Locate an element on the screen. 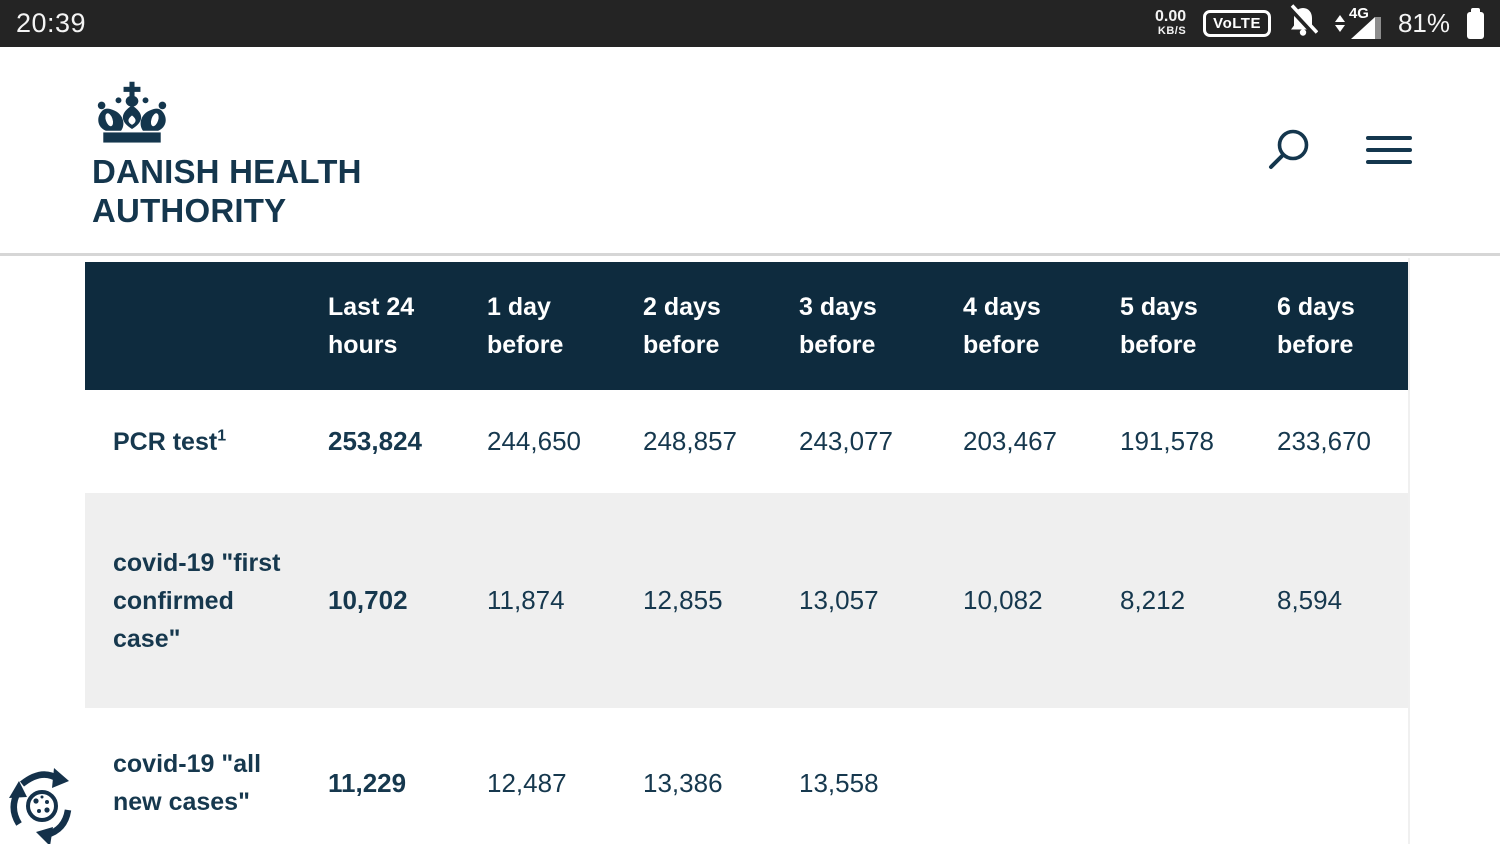  crown-icon is located at coordinates (132, 112).